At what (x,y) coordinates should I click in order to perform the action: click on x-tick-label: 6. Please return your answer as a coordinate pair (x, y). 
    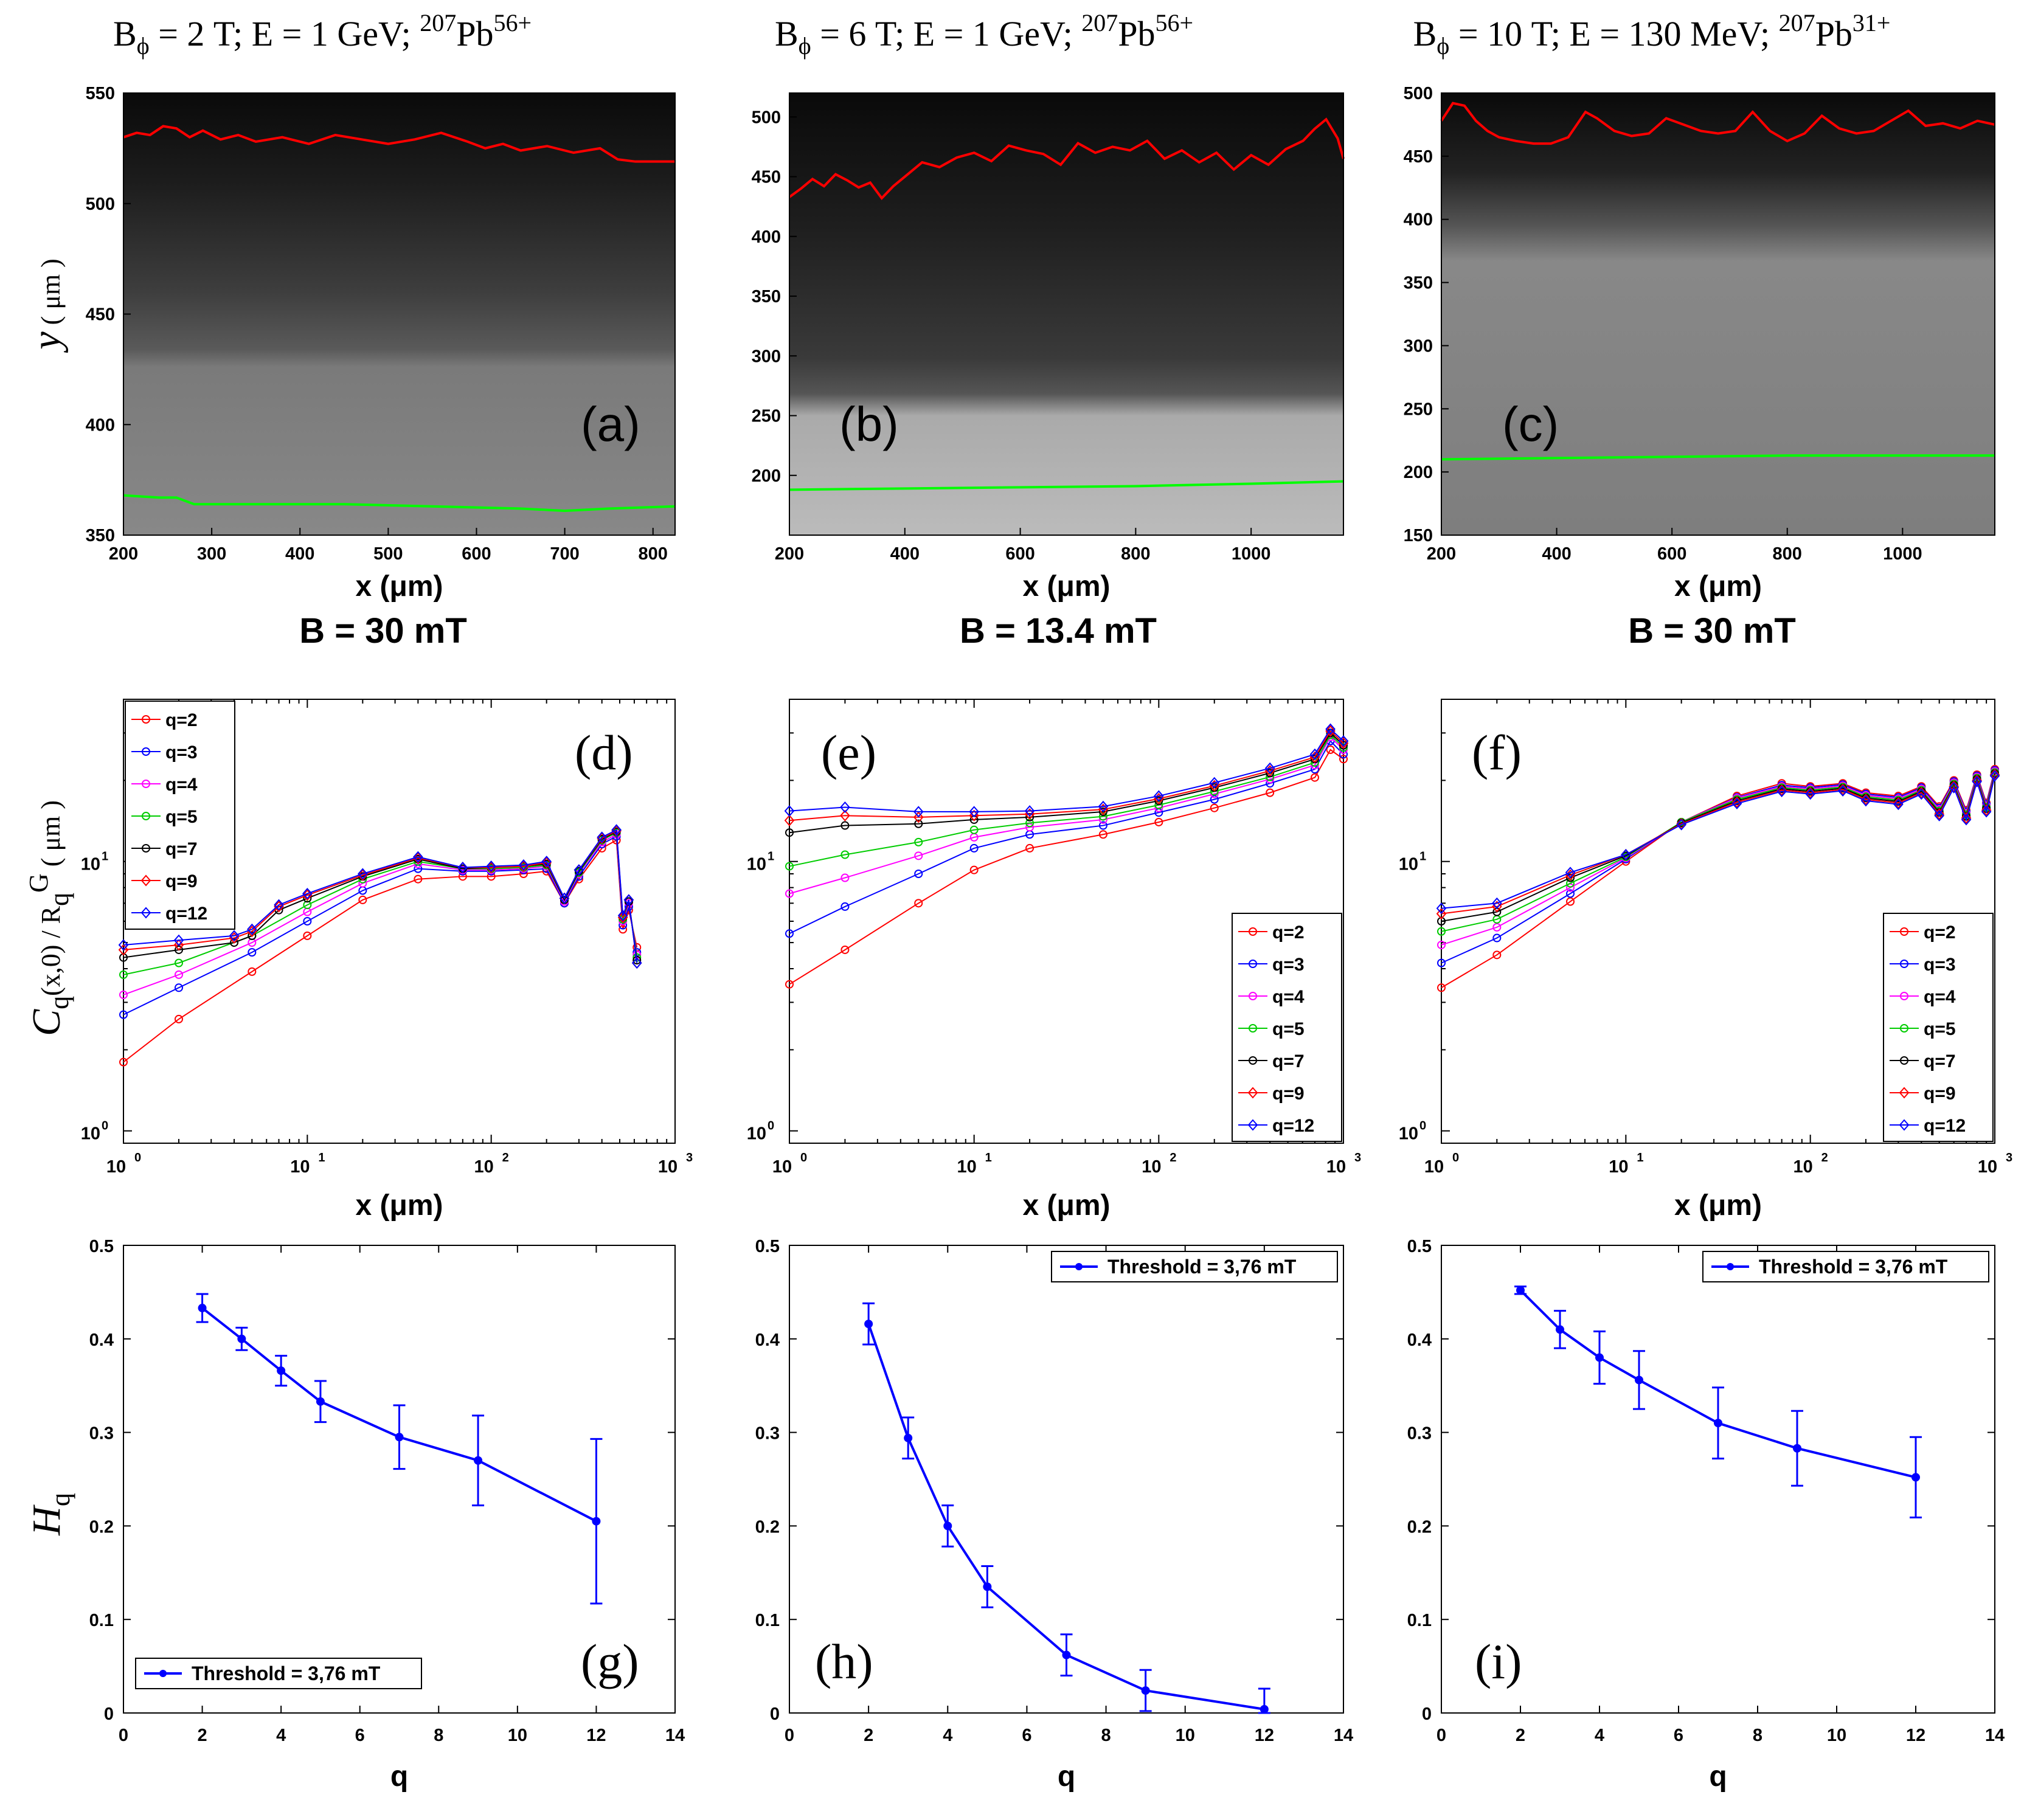
    Looking at the image, I should click on (360, 1735).